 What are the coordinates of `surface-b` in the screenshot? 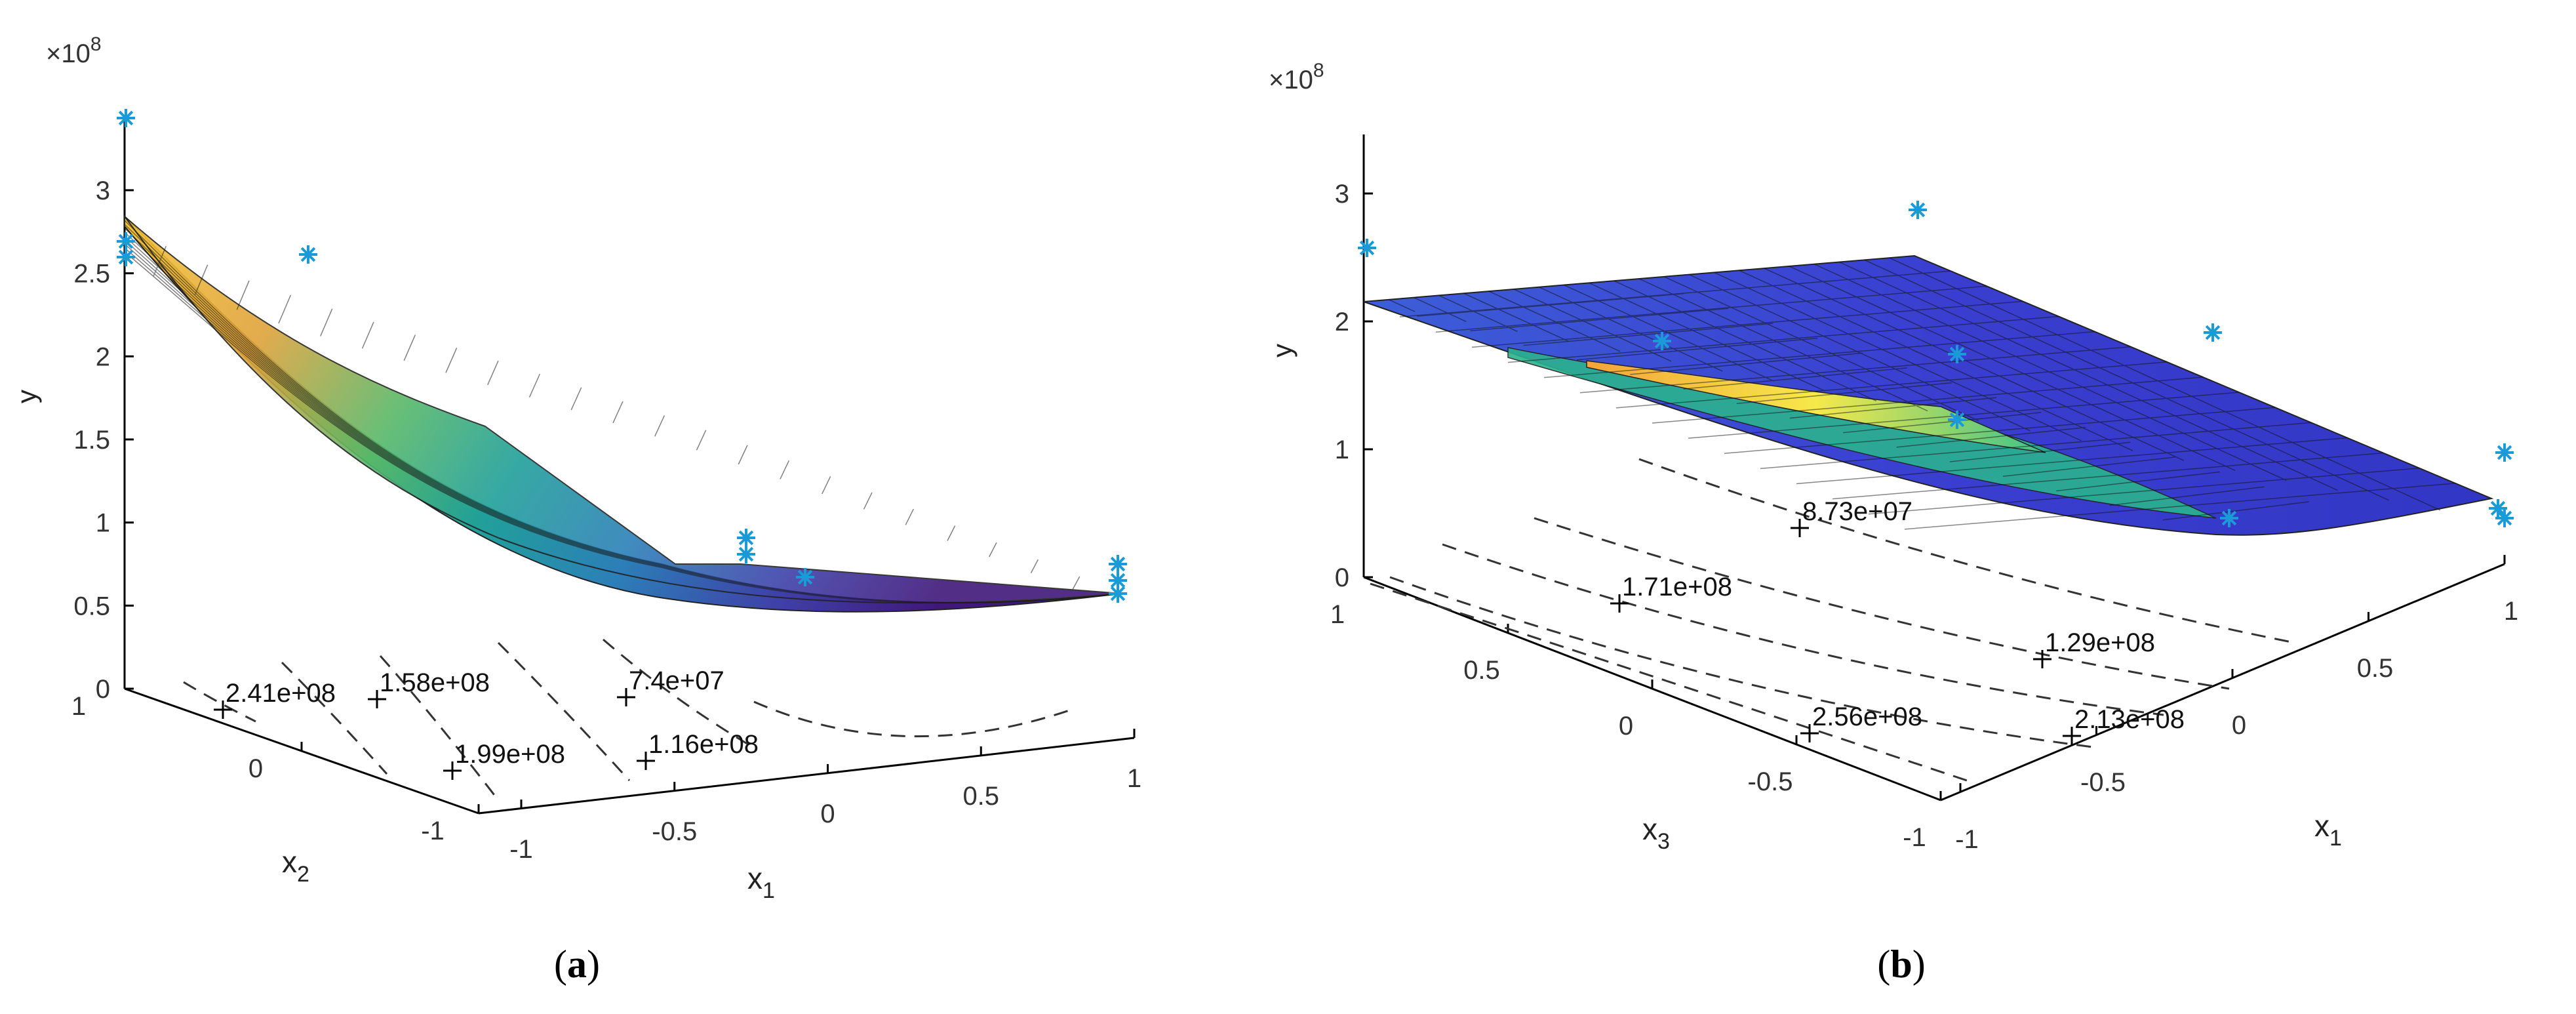 It's located at (1928, 395).